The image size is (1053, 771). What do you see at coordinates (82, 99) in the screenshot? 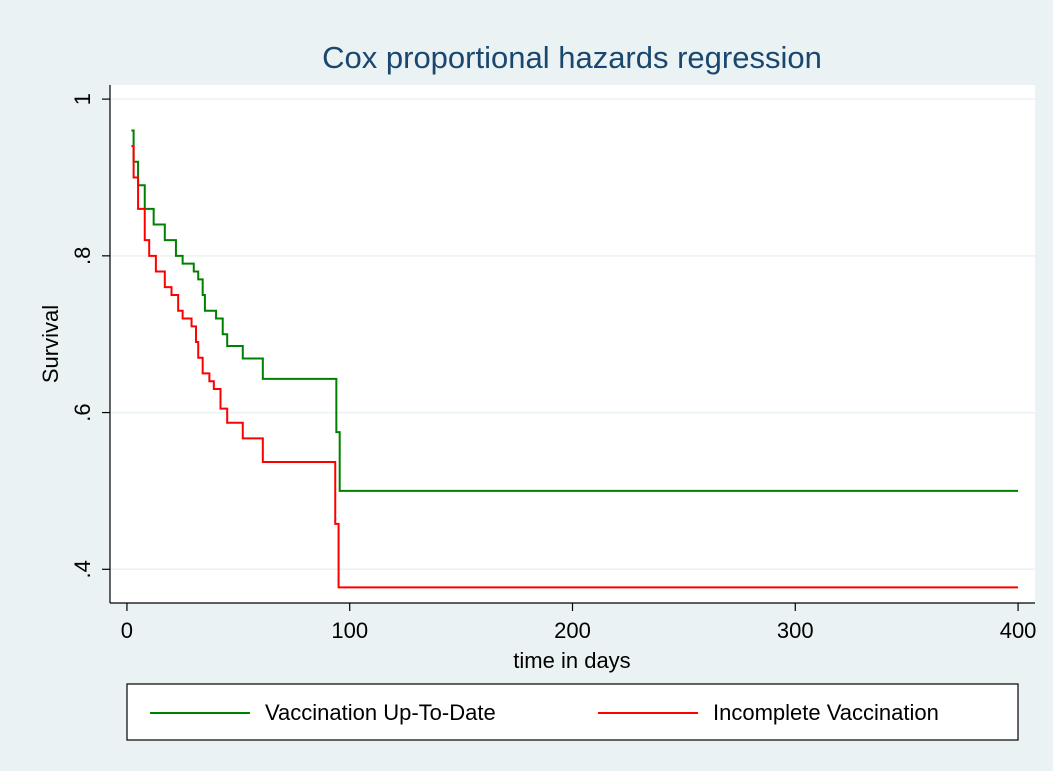
I see `y-tick-label: 1` at bounding box center [82, 99].